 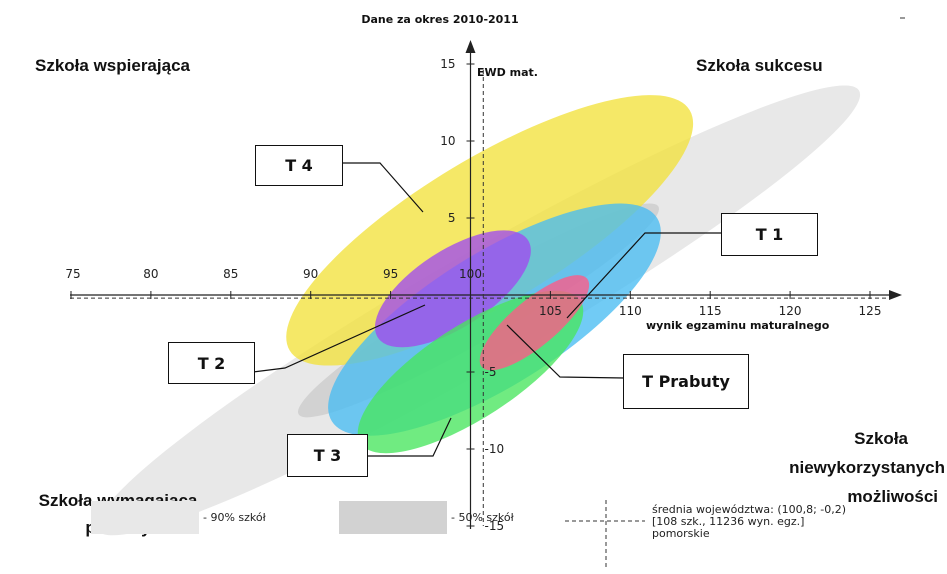 What do you see at coordinates (867, 467) in the screenshot?
I see `quadrant-label-bottom-right-line2: niewykorzystanych` at bounding box center [867, 467].